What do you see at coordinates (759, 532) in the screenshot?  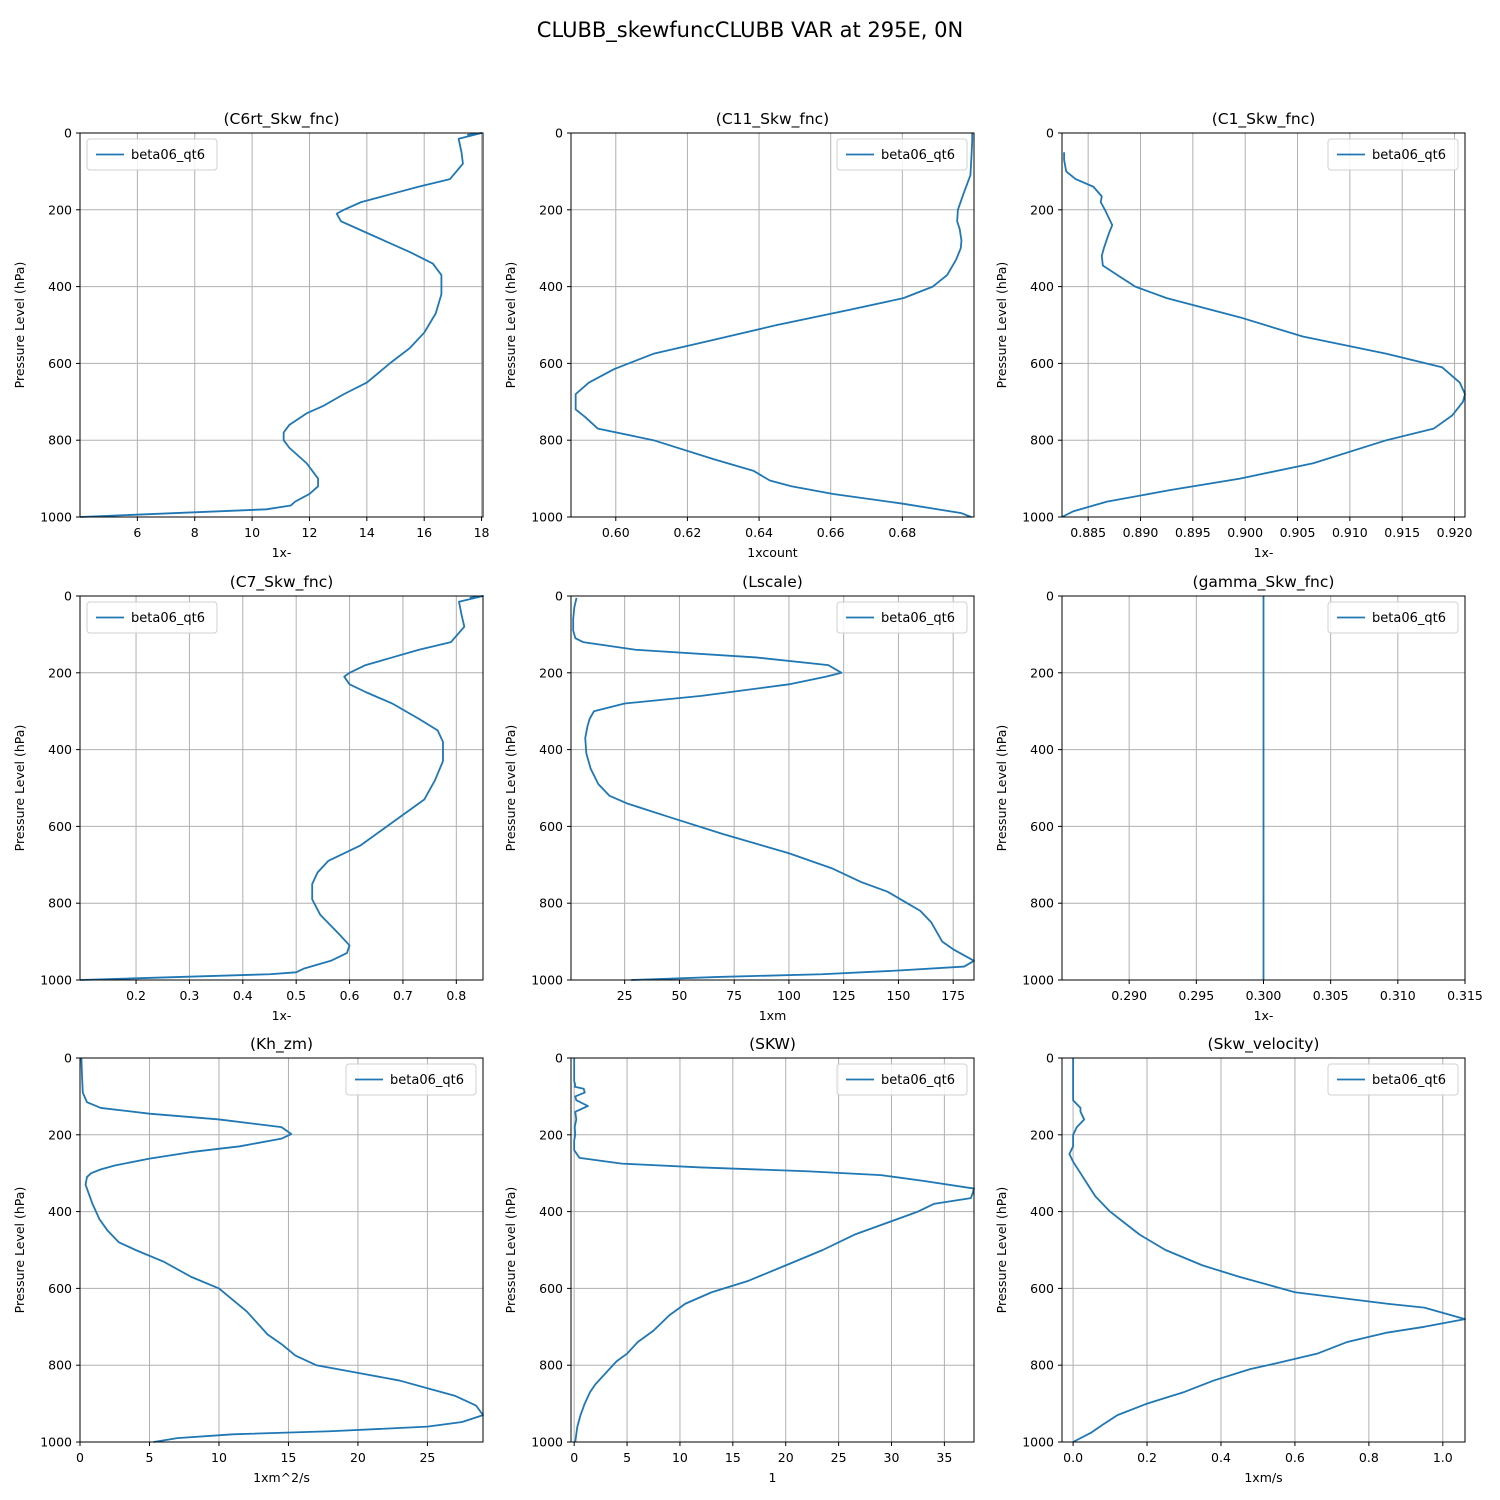 I see `x-tick-label: 0.64` at bounding box center [759, 532].